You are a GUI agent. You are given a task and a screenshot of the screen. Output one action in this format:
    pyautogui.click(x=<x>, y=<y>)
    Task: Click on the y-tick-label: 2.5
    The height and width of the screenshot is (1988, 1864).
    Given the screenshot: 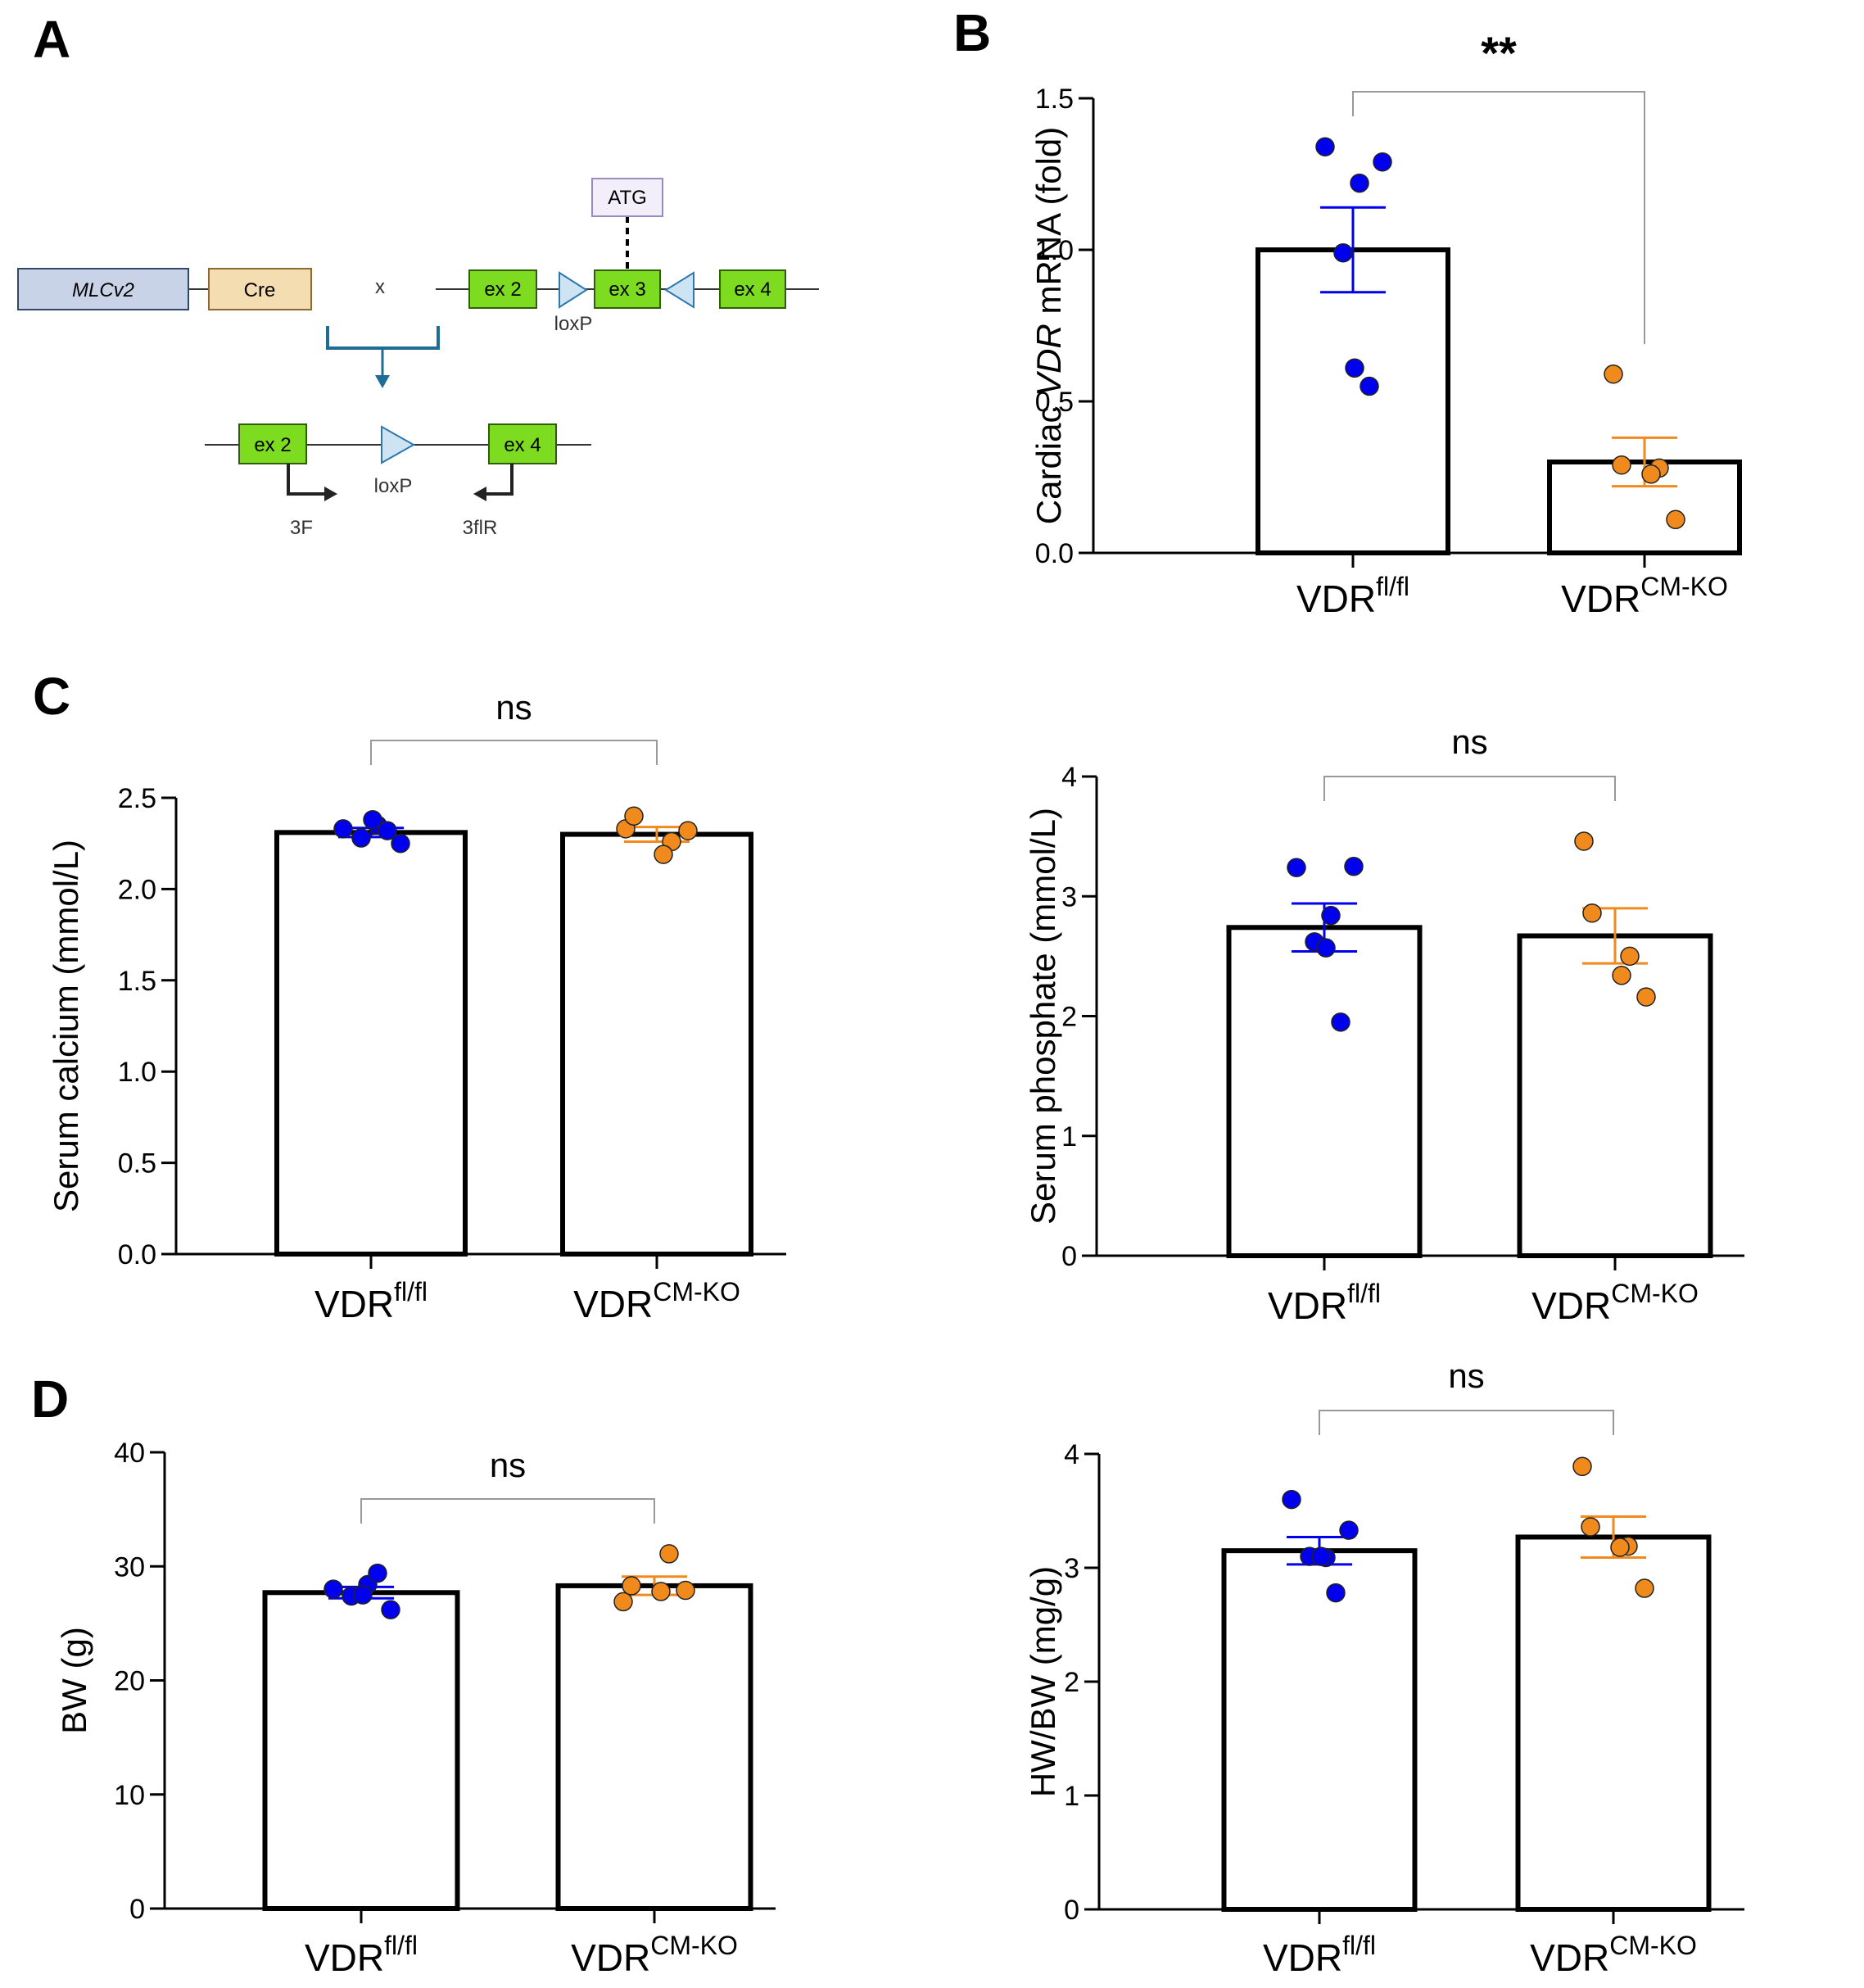 What is the action you would take?
    pyautogui.click(x=137, y=799)
    